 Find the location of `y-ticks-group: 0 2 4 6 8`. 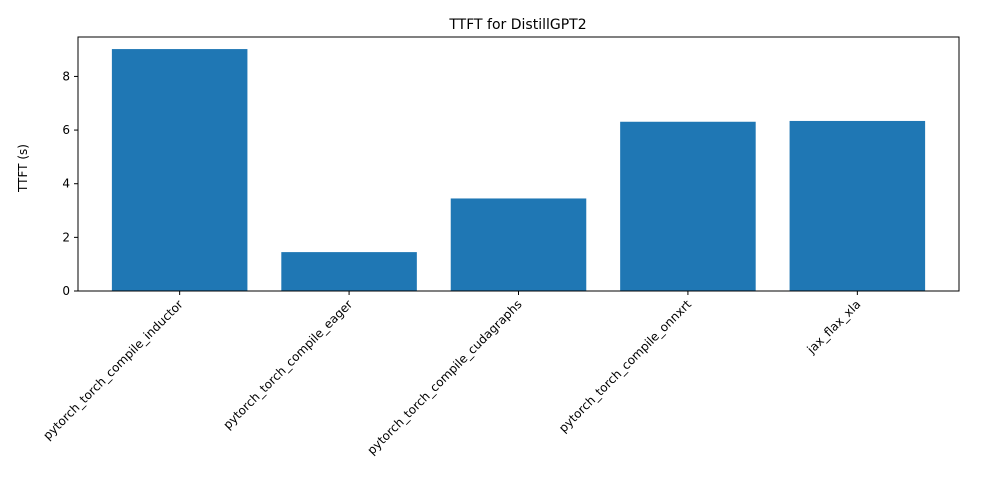

y-ticks-group: 0 2 4 6 8 is located at coordinates (70, 183).